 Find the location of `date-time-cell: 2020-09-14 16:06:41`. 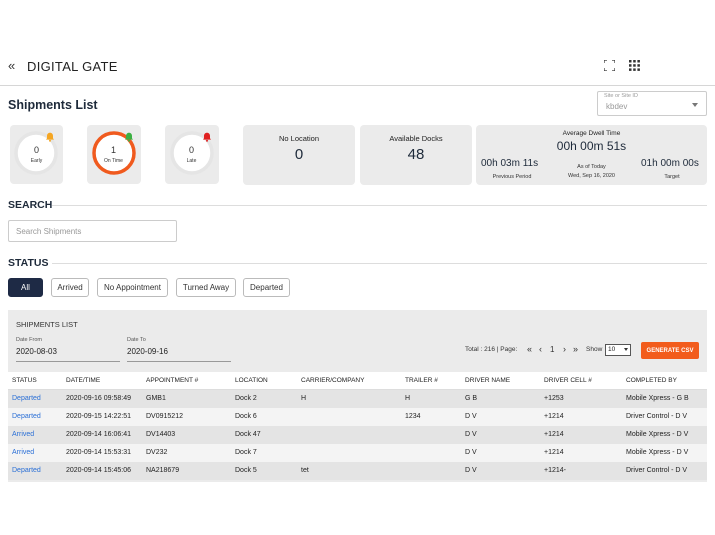

date-time-cell: 2020-09-14 16:06:41 is located at coordinates (98, 434).